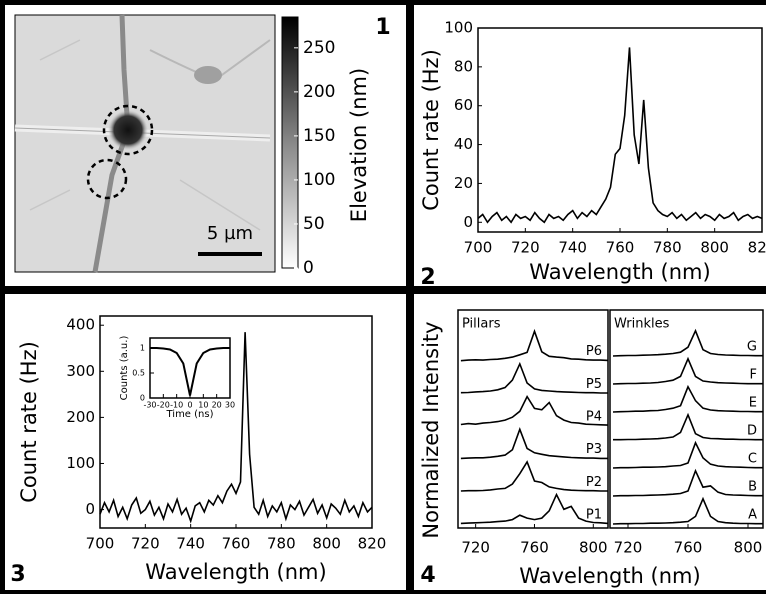  Describe the element at coordinates (189, 414) in the screenshot. I see `inset-x-label: Time (ns)` at that location.